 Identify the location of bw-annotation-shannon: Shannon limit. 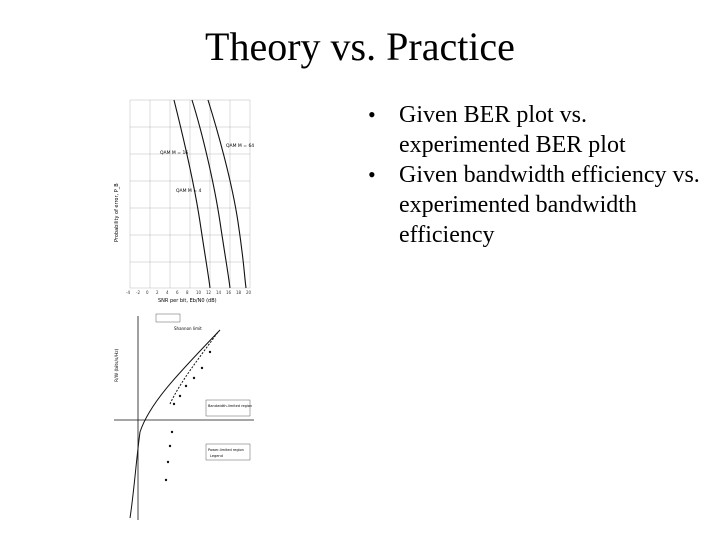
(188, 328).